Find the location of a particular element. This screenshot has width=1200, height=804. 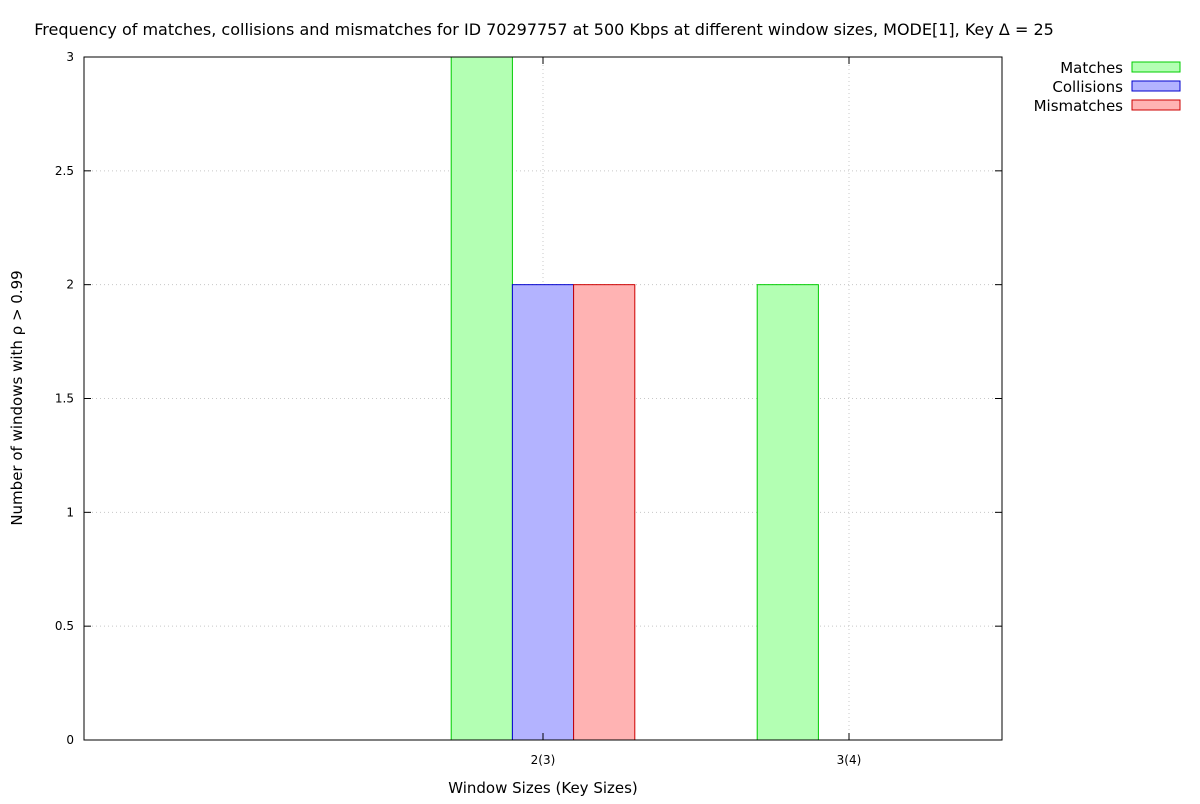

x-axis-label: Window Sizes (Key Sizes) is located at coordinates (543, 788).